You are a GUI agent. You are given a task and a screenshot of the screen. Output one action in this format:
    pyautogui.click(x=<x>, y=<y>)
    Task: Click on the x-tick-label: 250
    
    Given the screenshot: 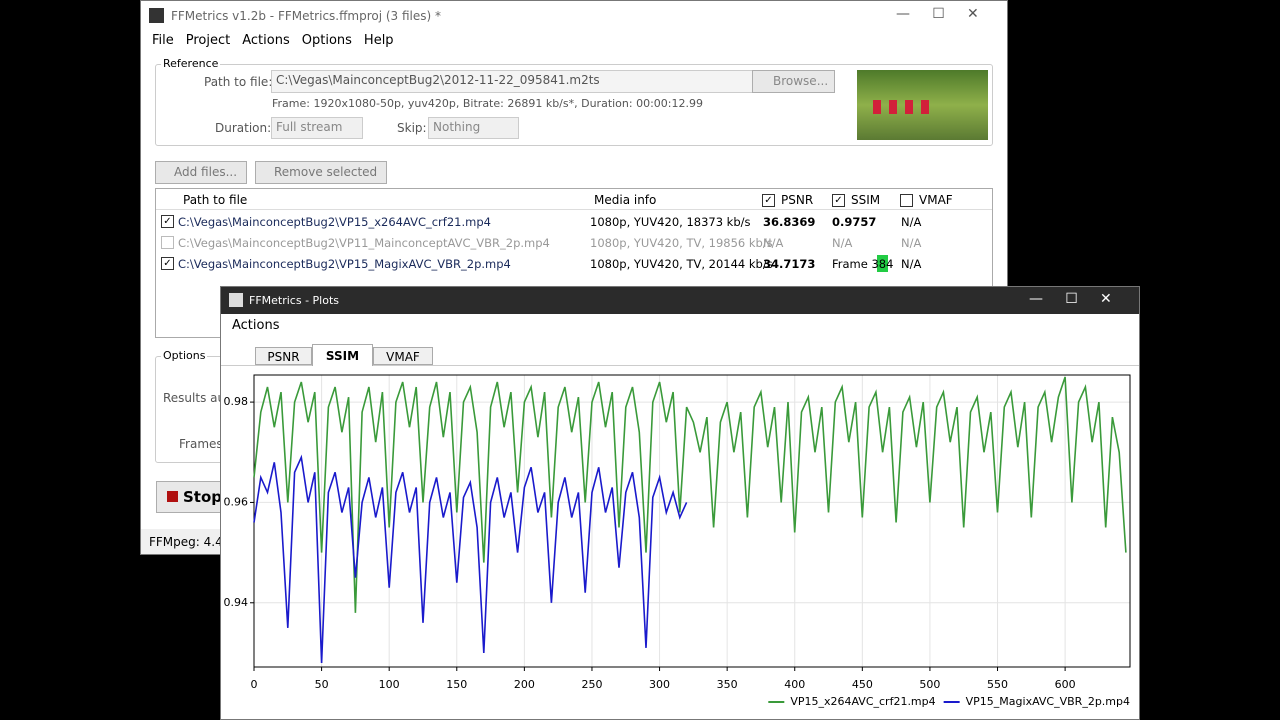 What is the action you would take?
    pyautogui.click(x=591, y=684)
    